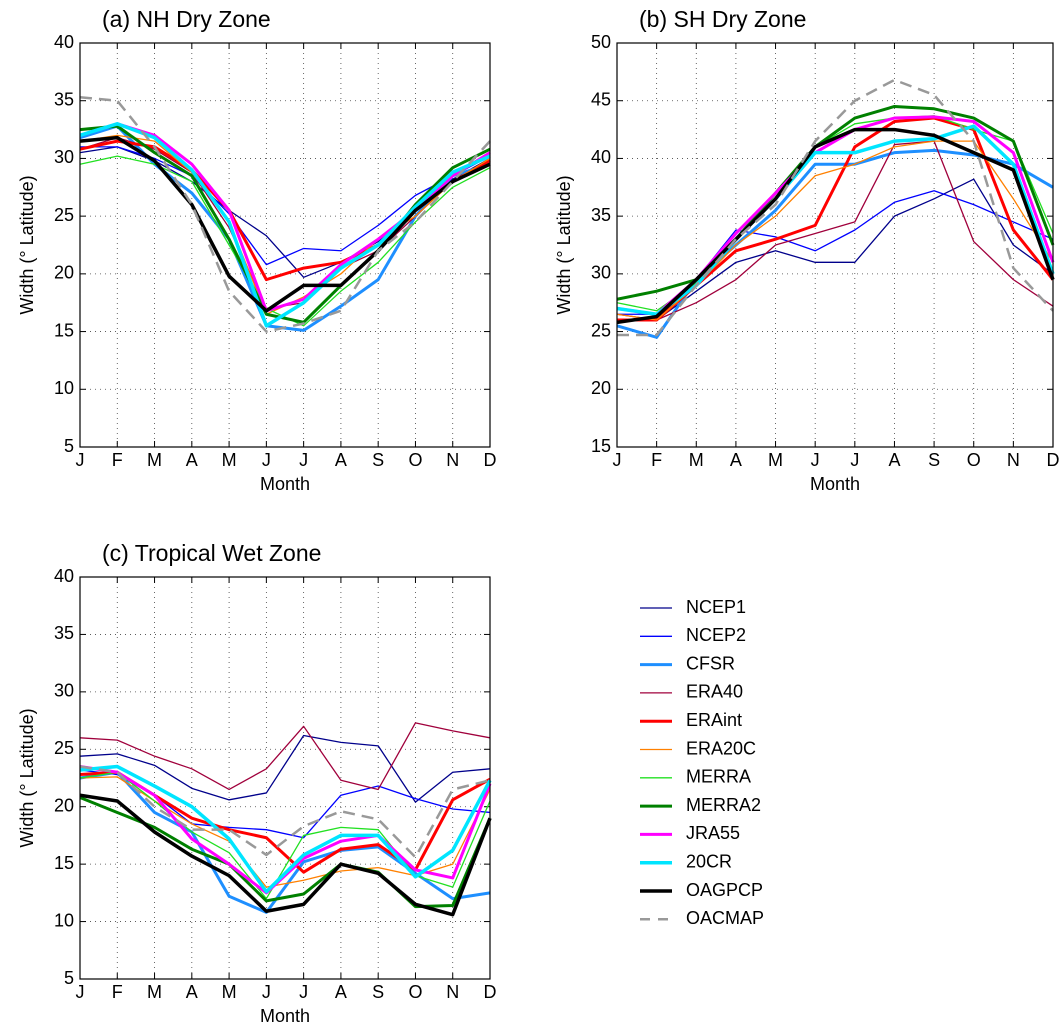  What do you see at coordinates (710, 663) in the screenshot?
I see `legend-label: CFSR` at bounding box center [710, 663].